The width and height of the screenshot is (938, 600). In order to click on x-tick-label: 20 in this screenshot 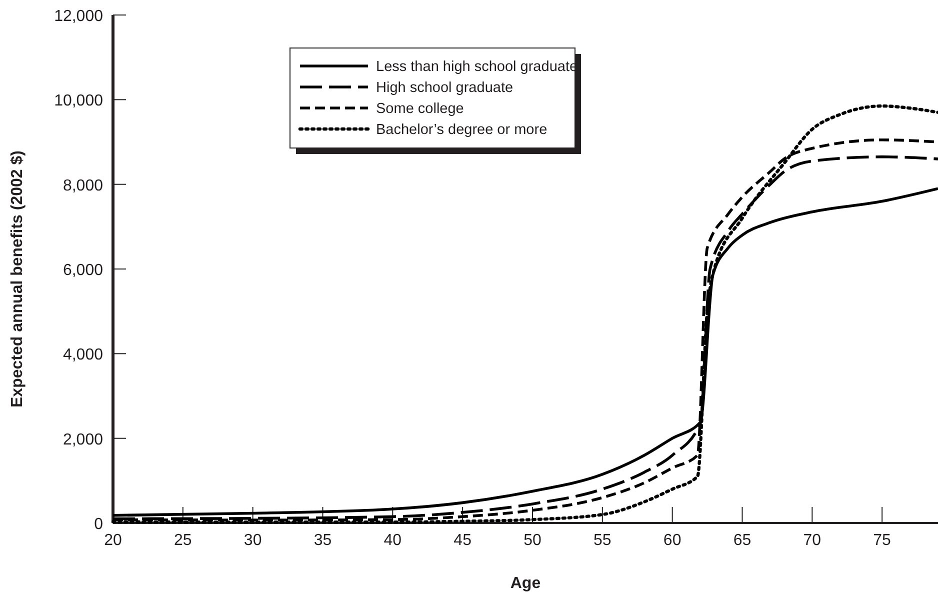, I will do `click(113, 540)`.